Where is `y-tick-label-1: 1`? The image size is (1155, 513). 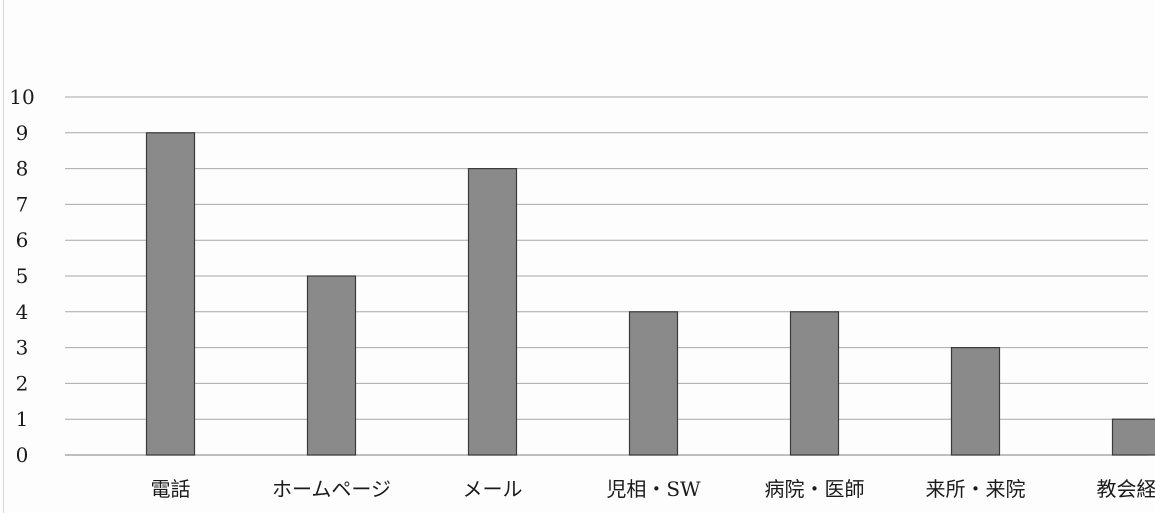 y-tick-label-1: 1 is located at coordinates (22, 419).